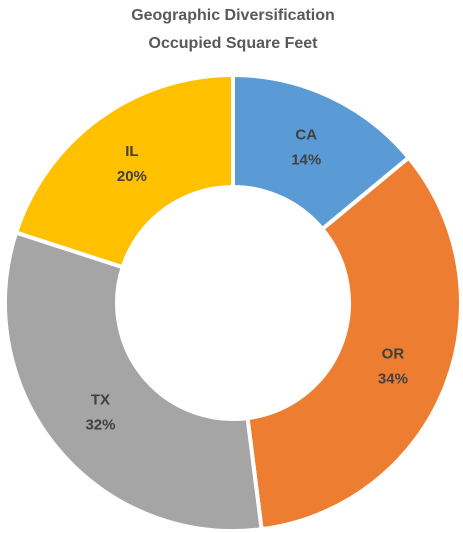 Image resolution: width=463 pixels, height=533 pixels. I want to click on data-label: 34%, so click(393, 378).